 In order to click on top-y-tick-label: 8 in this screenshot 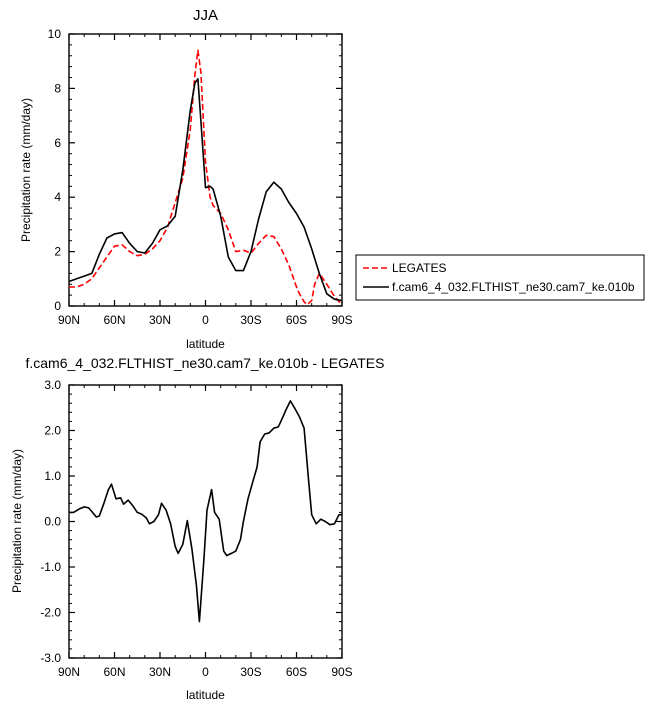, I will do `click(57, 88)`.